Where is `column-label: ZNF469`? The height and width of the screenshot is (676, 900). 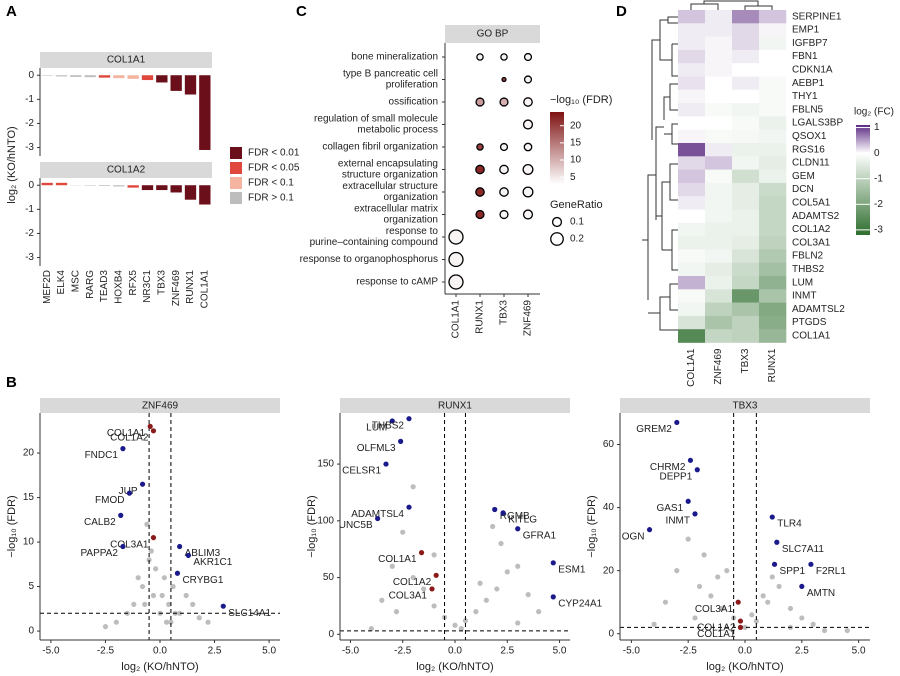
column-label: ZNF469 is located at coordinates (718, 366).